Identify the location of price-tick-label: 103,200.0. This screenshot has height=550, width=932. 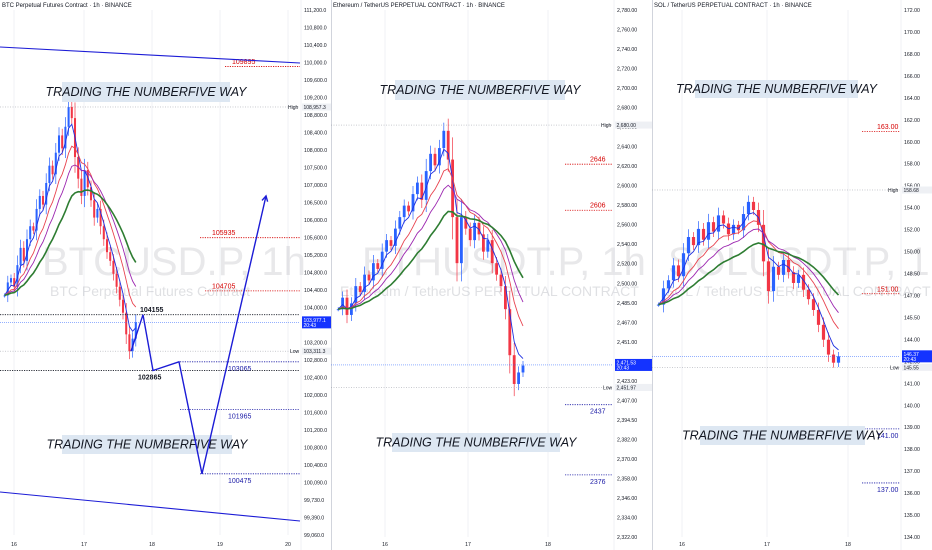
(315, 344).